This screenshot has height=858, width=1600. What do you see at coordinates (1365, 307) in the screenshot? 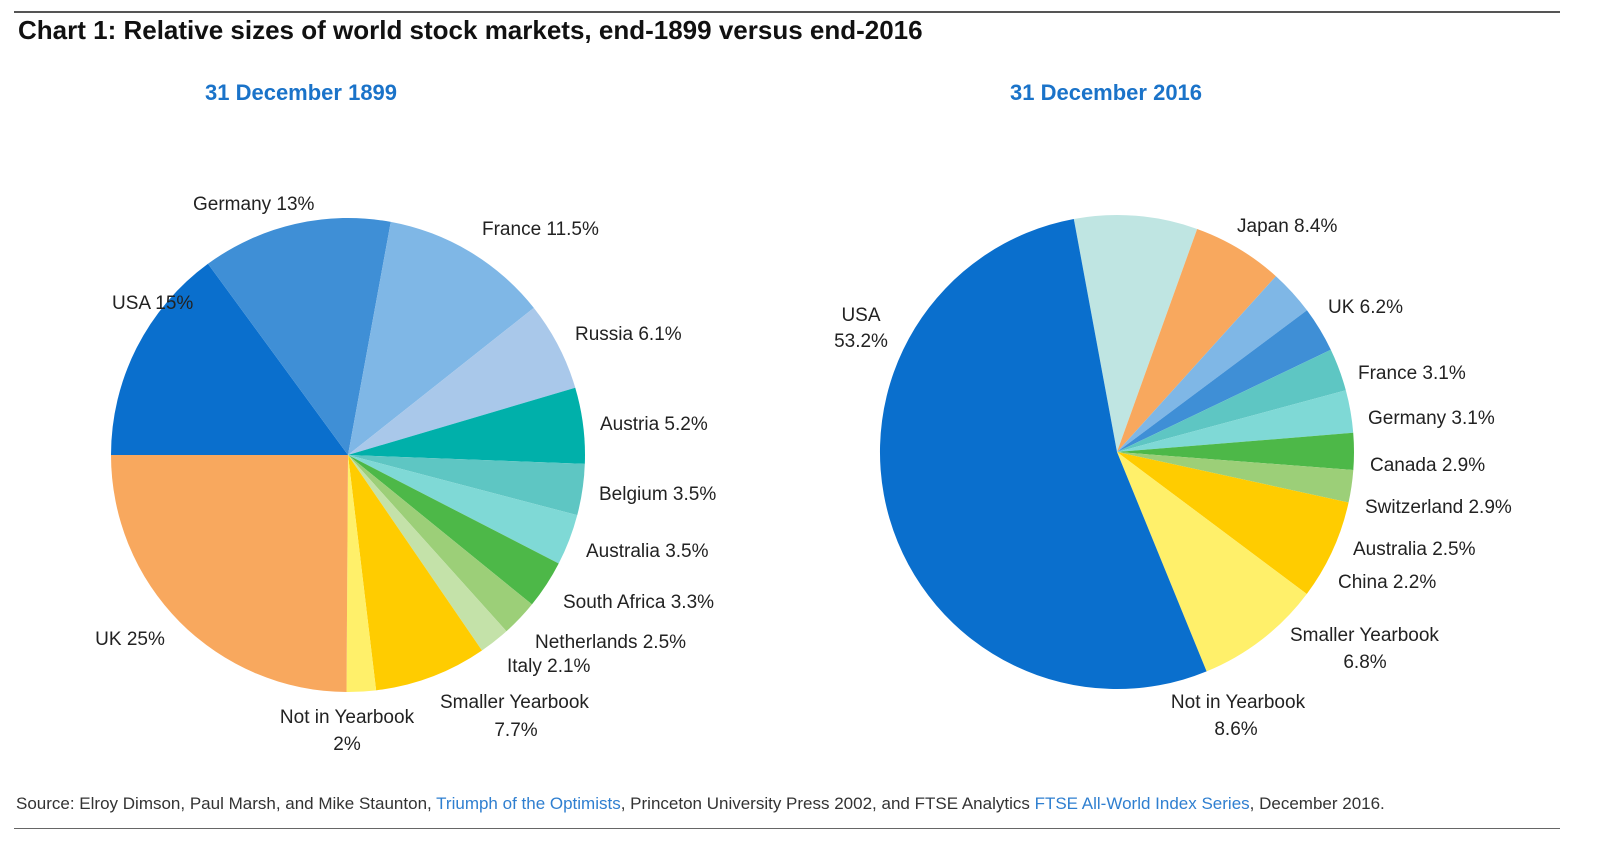
I see `pie-label-2016-uk: UK 6.2%` at bounding box center [1365, 307].